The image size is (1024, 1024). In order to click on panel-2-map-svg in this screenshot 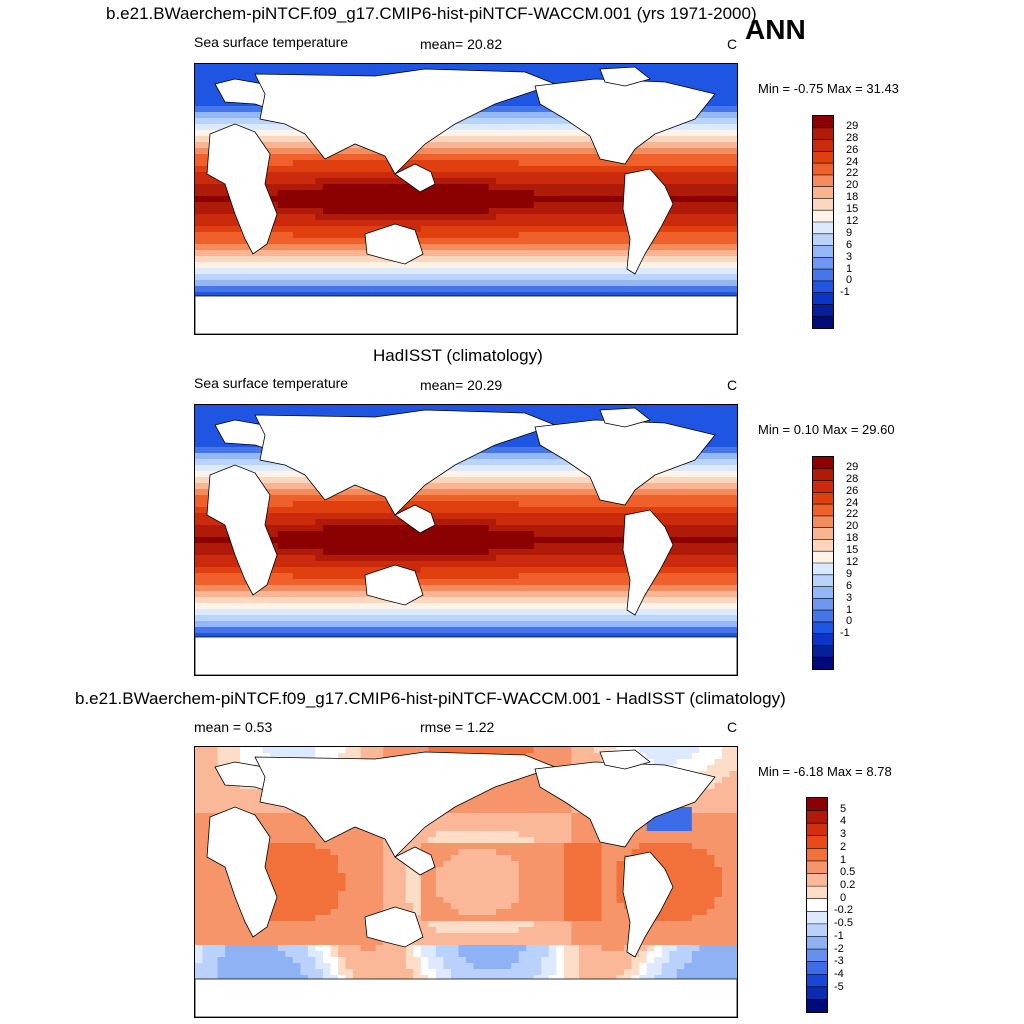, I will do `click(466, 540)`.